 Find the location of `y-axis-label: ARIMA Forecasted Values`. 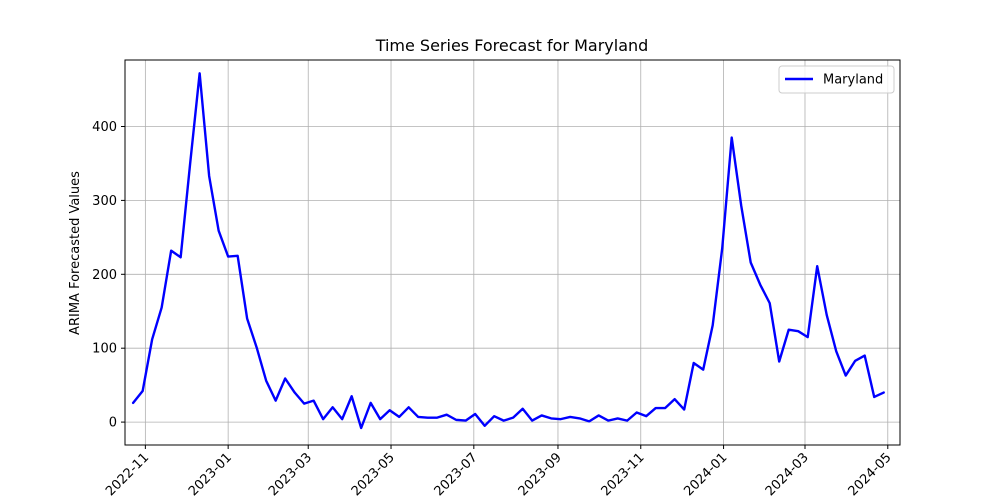

y-axis-label: ARIMA Forecasted Values is located at coordinates (75, 253).